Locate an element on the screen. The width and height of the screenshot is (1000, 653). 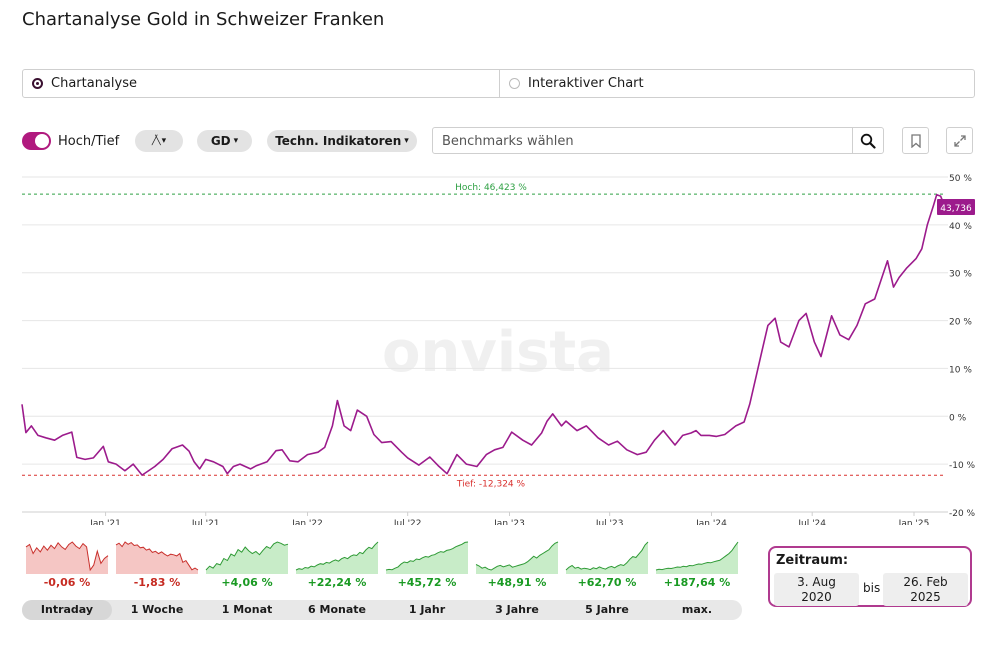
period-change: +22,24 % is located at coordinates (337, 582).